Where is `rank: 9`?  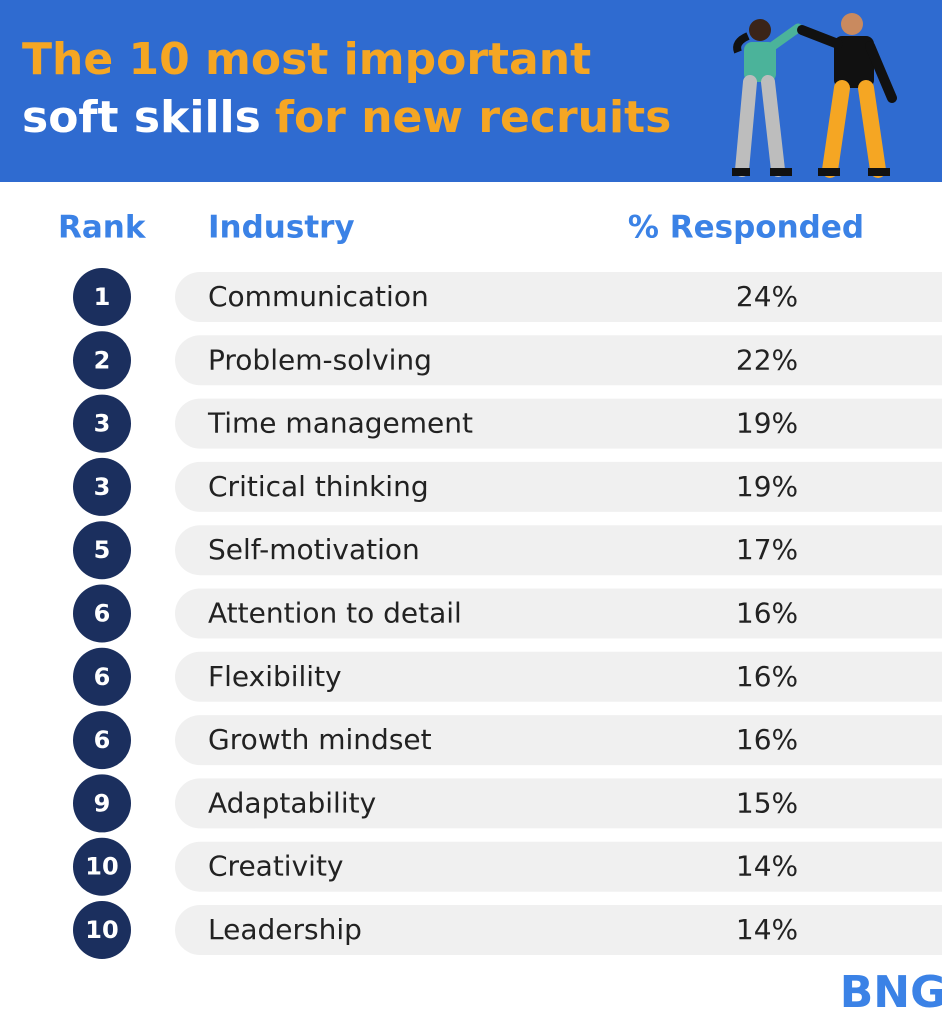
rank: 9 is located at coordinates (102, 803).